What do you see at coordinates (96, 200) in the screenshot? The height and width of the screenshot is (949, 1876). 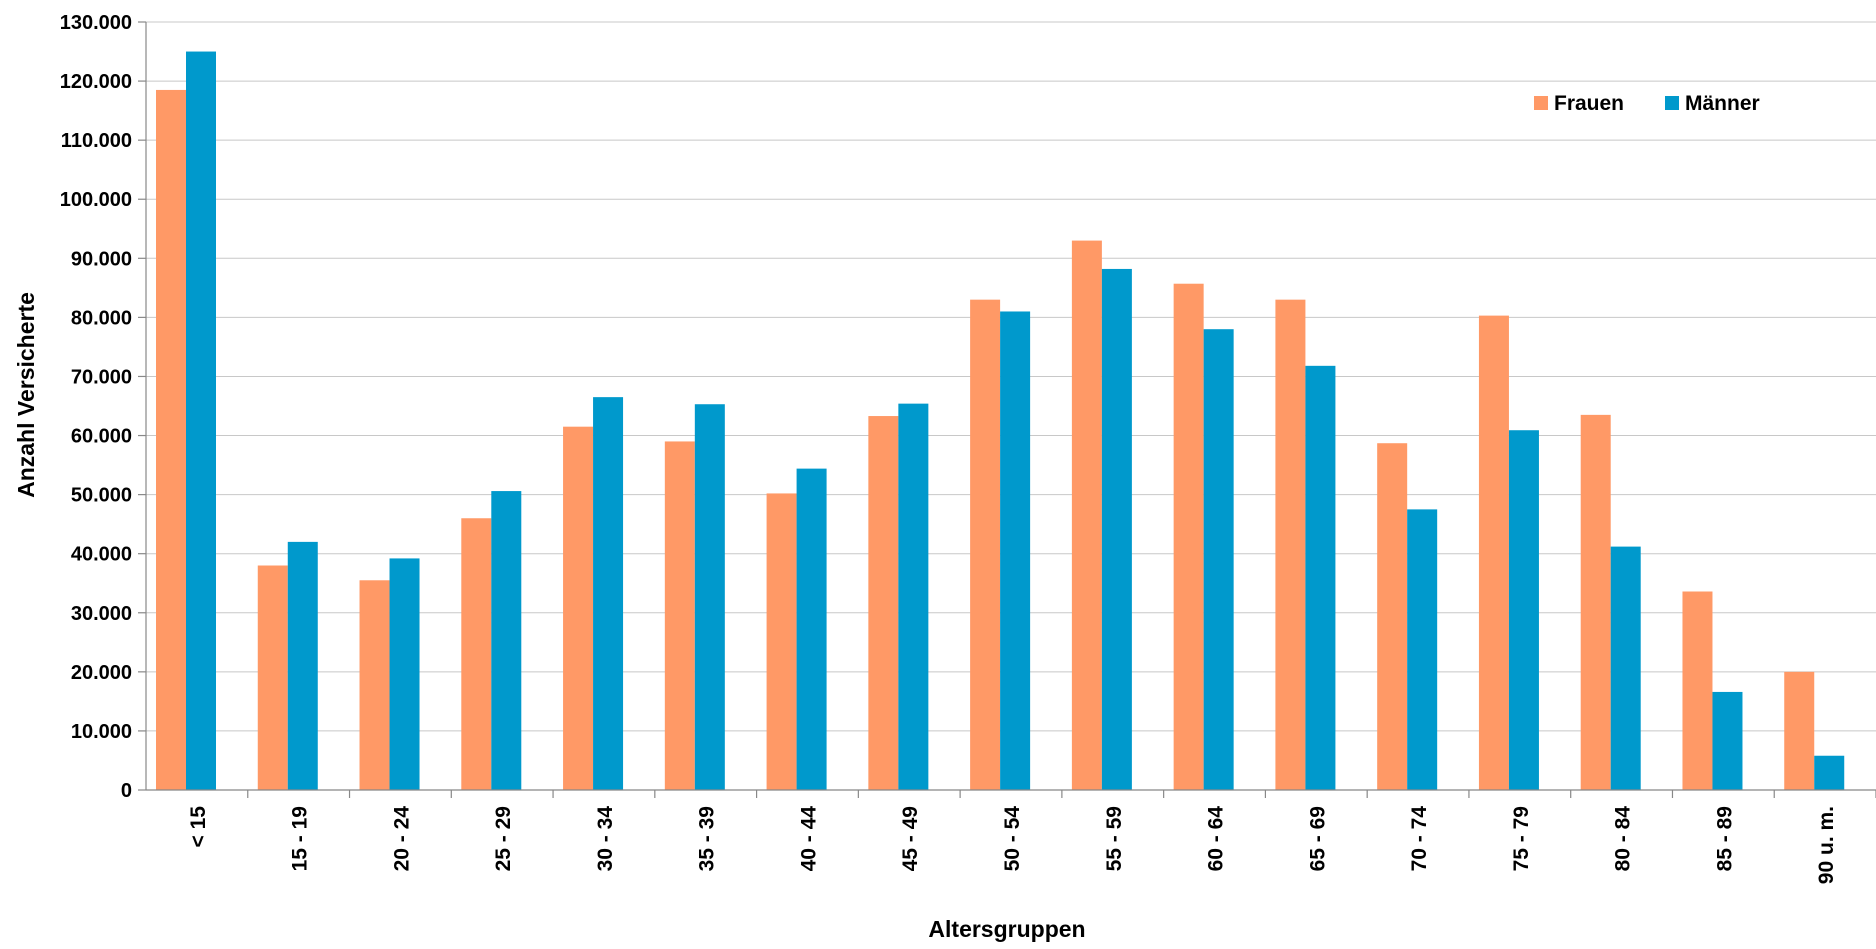 I see `y-tick-label: 100.000` at bounding box center [96, 200].